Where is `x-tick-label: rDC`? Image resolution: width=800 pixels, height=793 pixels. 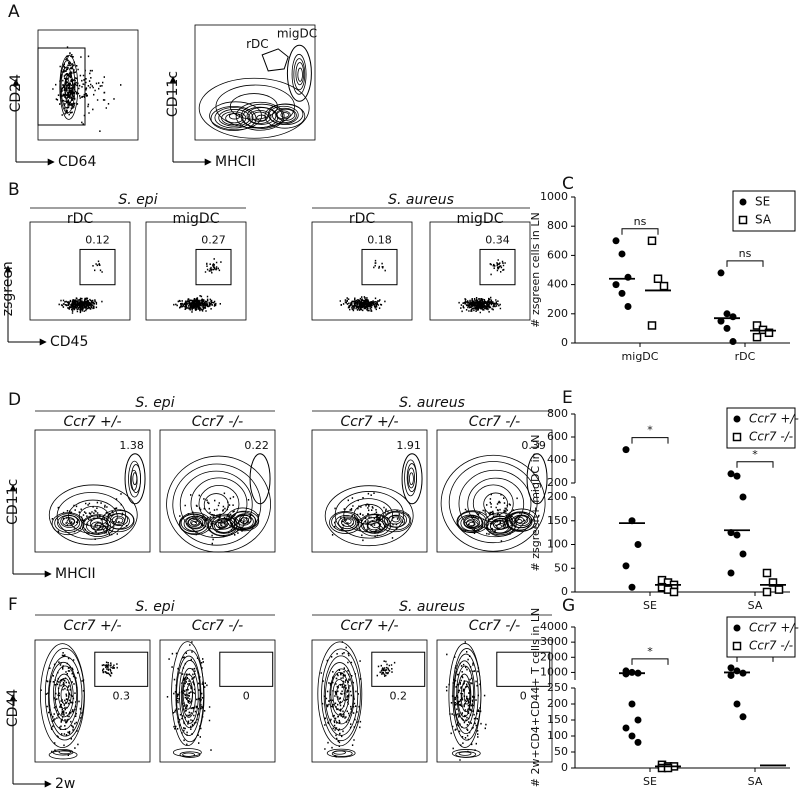 x-tick-label: rDC is located at coordinates (745, 356).